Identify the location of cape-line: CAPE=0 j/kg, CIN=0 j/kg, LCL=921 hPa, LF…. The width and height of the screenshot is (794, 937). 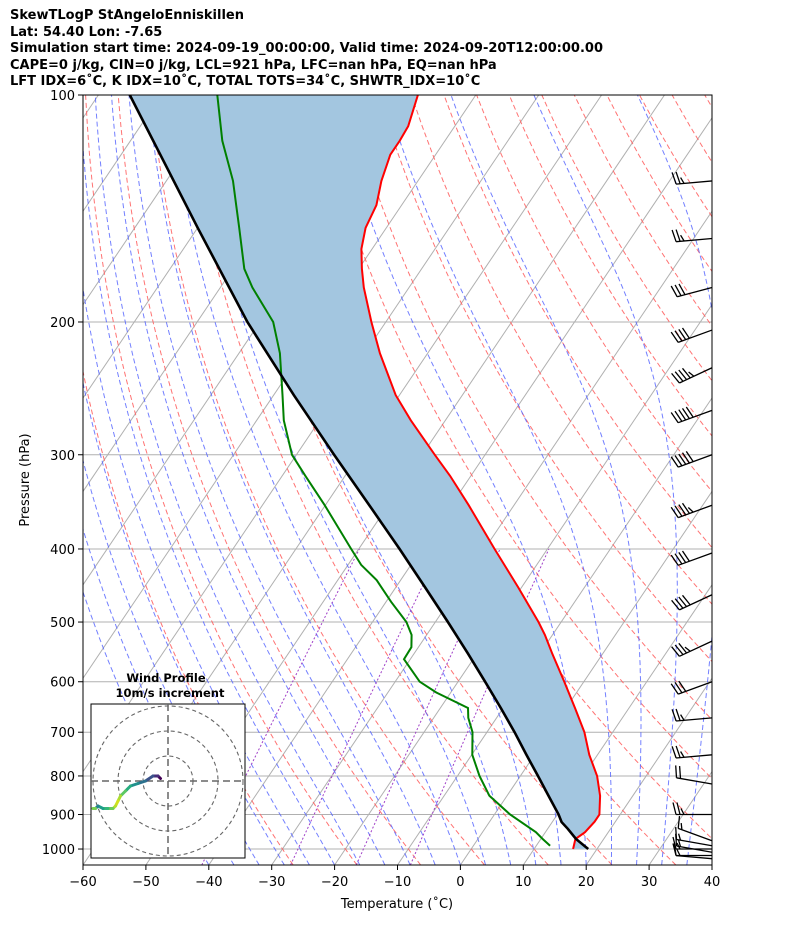
(253, 65).